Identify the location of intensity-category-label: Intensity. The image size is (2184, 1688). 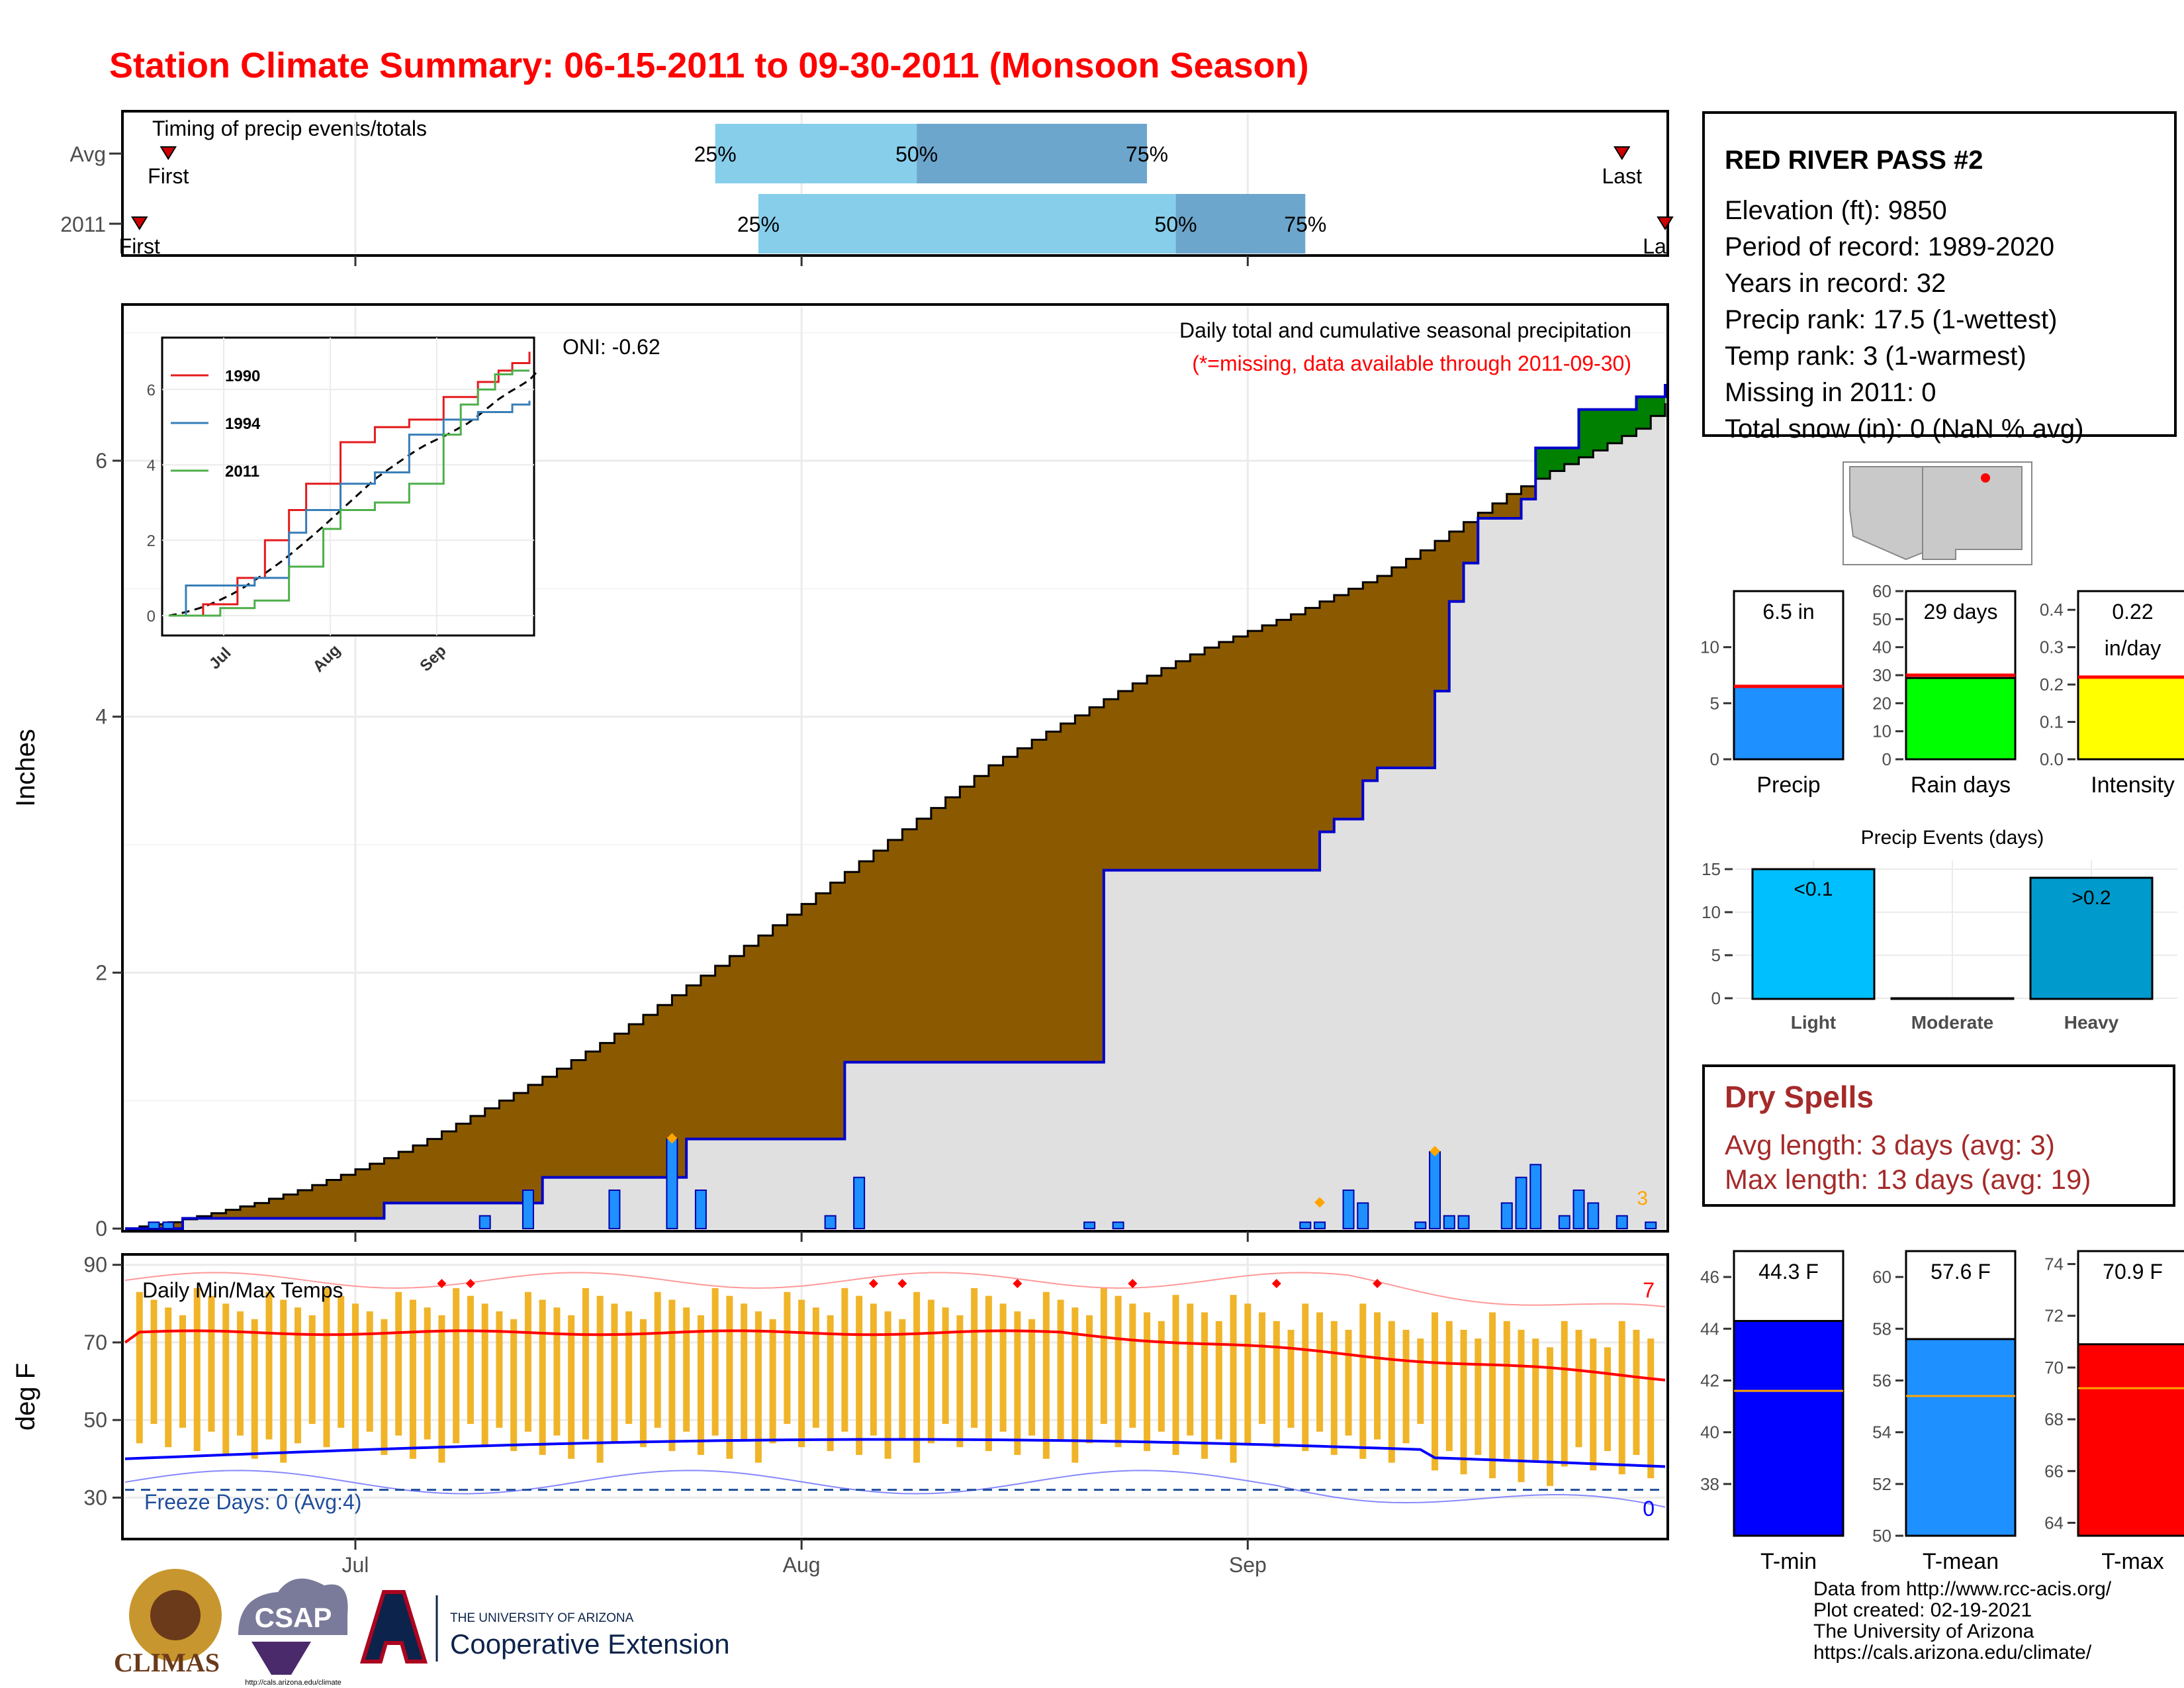
(2133, 785).